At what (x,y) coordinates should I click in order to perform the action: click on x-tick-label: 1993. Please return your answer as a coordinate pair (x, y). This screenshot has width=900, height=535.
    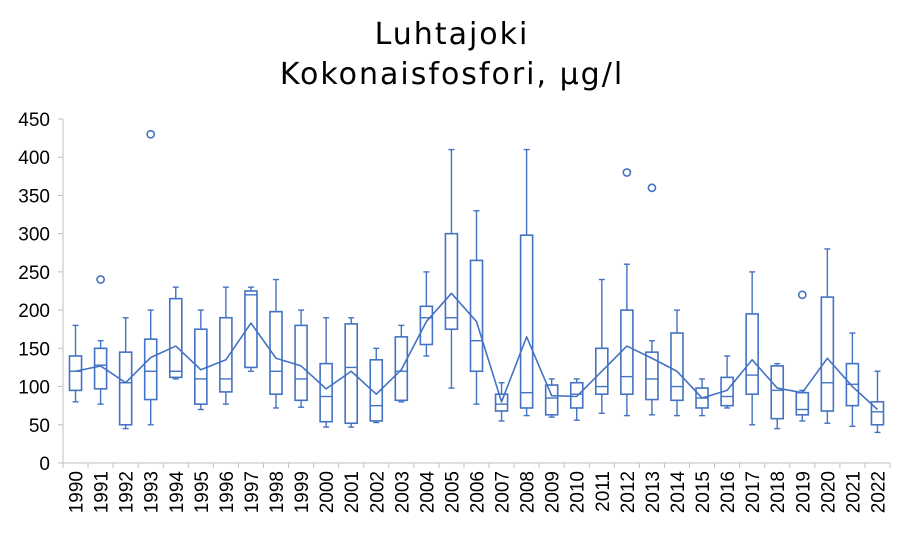
    Looking at the image, I should click on (152, 492).